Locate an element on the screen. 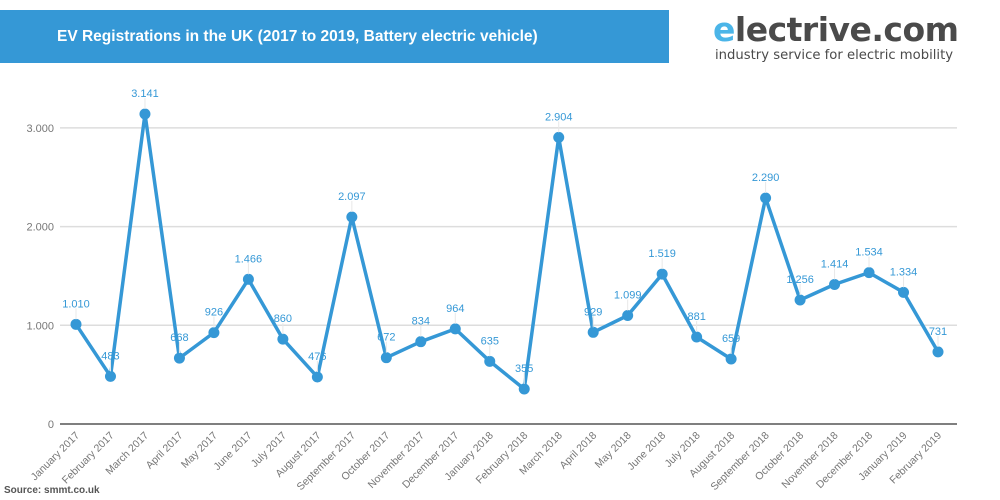 The height and width of the screenshot is (500, 1000). x-tick-label: September 2017 is located at coordinates (326, 461).